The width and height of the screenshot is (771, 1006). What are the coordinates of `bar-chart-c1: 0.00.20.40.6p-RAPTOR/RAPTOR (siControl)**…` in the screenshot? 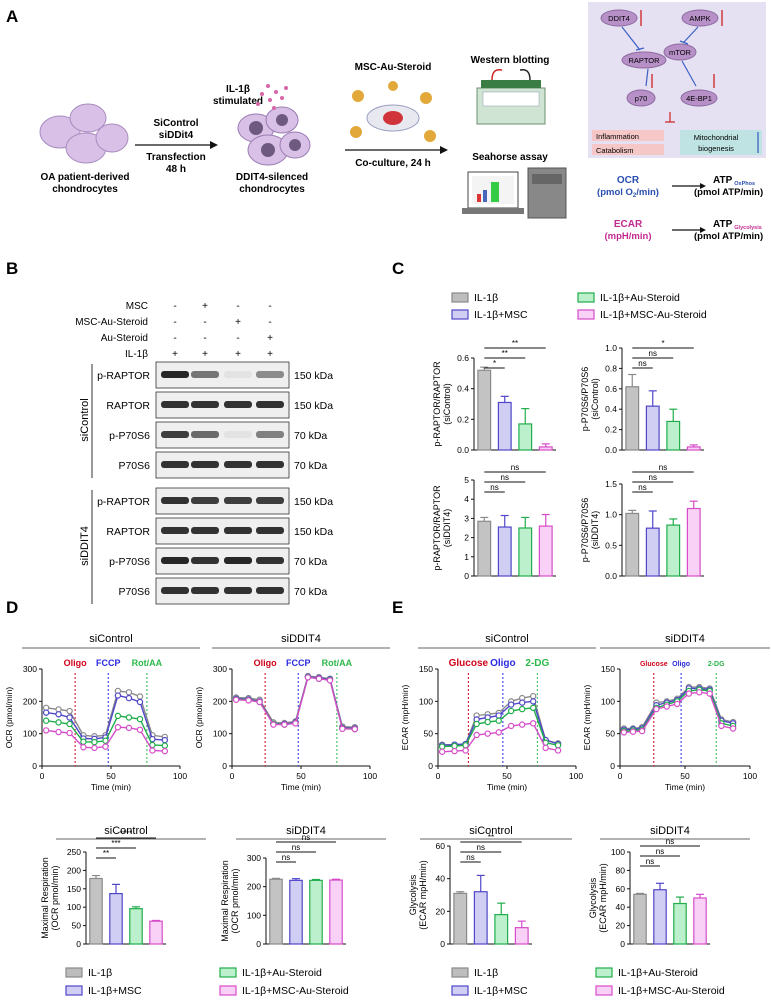 It's located at (494, 397).